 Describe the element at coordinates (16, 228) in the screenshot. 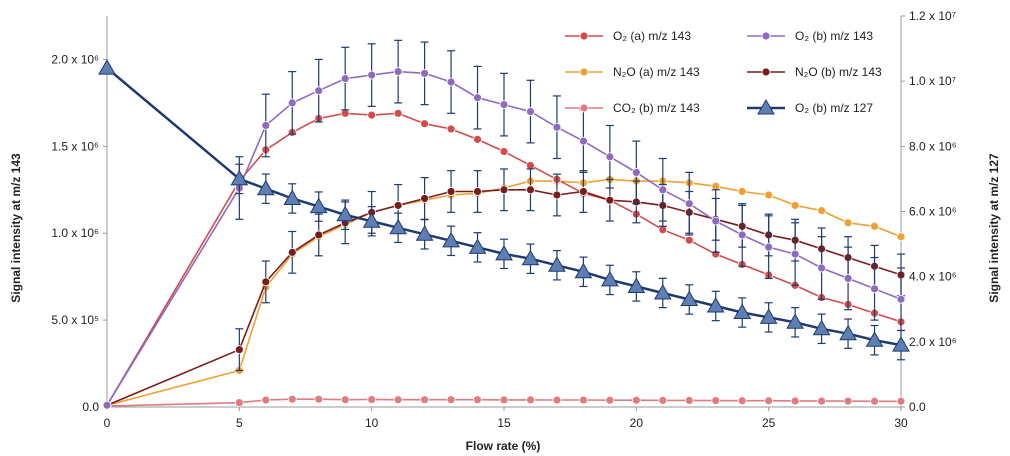

I see `left-y-axis-title: Signal intensity at m/z 143` at that location.